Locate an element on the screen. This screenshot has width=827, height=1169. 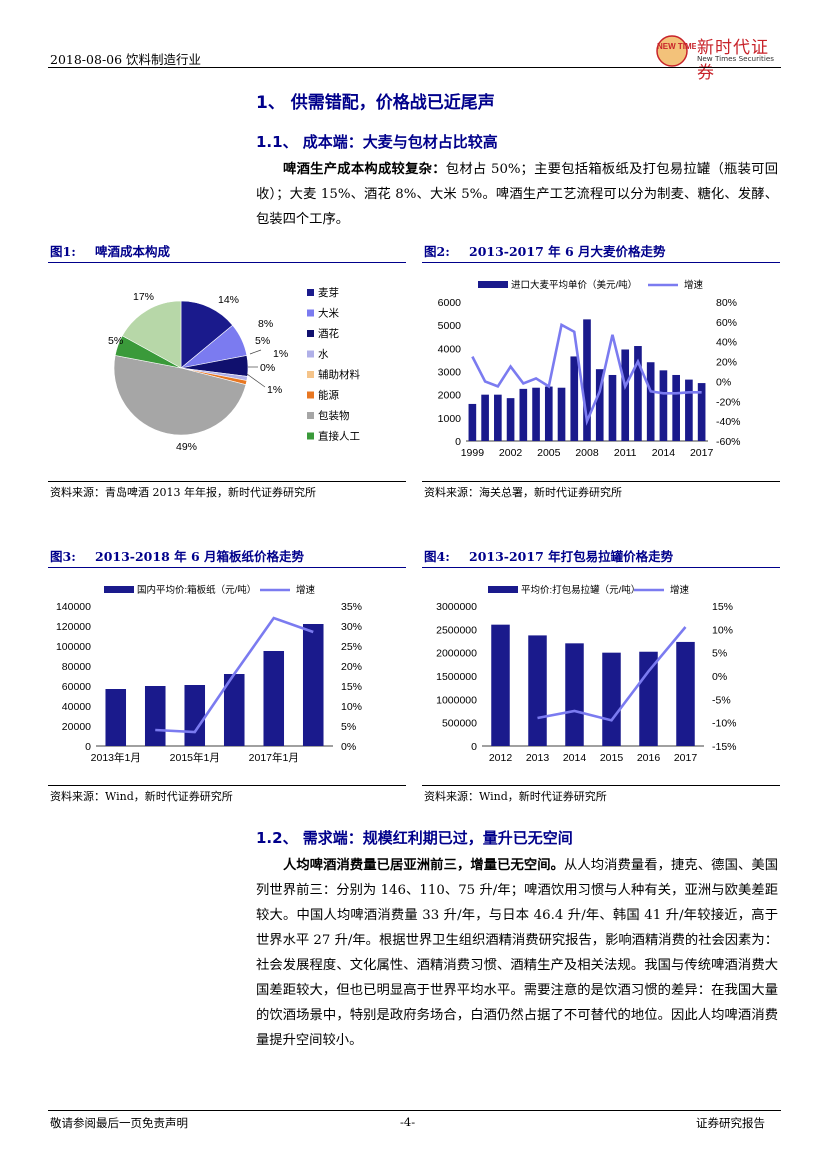
pie-slice-label-9: 17% is located at coordinates (143, 297).